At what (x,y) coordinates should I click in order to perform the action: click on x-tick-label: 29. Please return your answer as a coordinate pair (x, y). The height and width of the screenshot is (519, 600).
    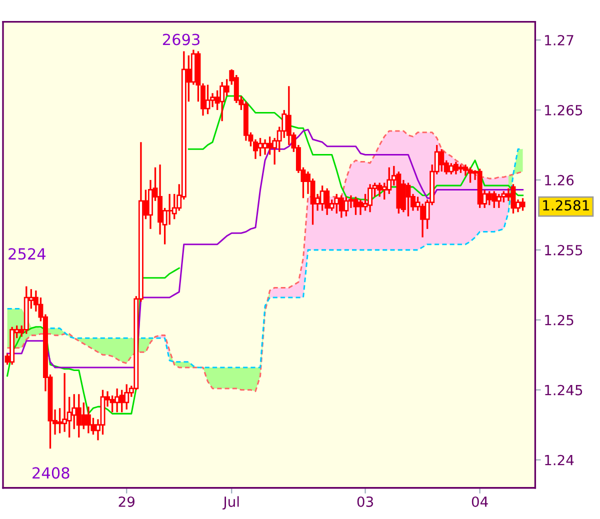
    Looking at the image, I should click on (126, 501).